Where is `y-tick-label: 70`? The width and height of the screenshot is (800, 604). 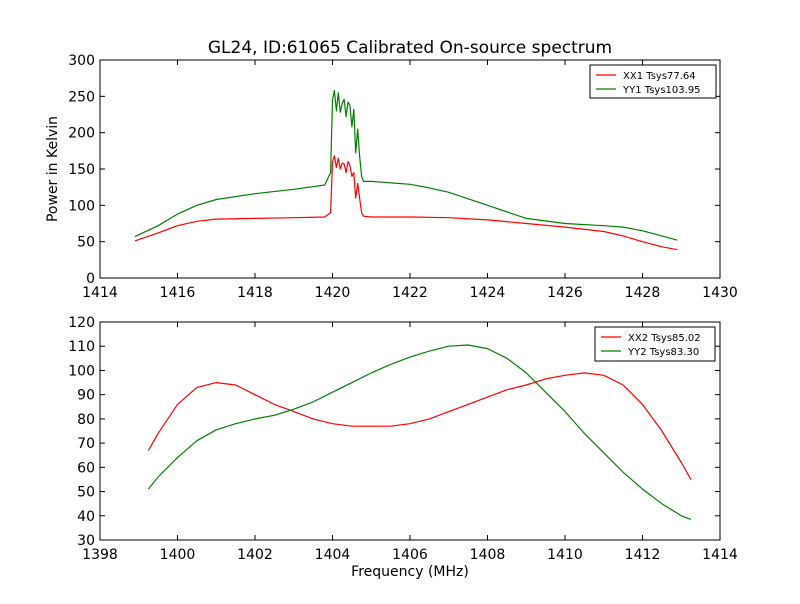
y-tick-label: 70 is located at coordinates (86, 444).